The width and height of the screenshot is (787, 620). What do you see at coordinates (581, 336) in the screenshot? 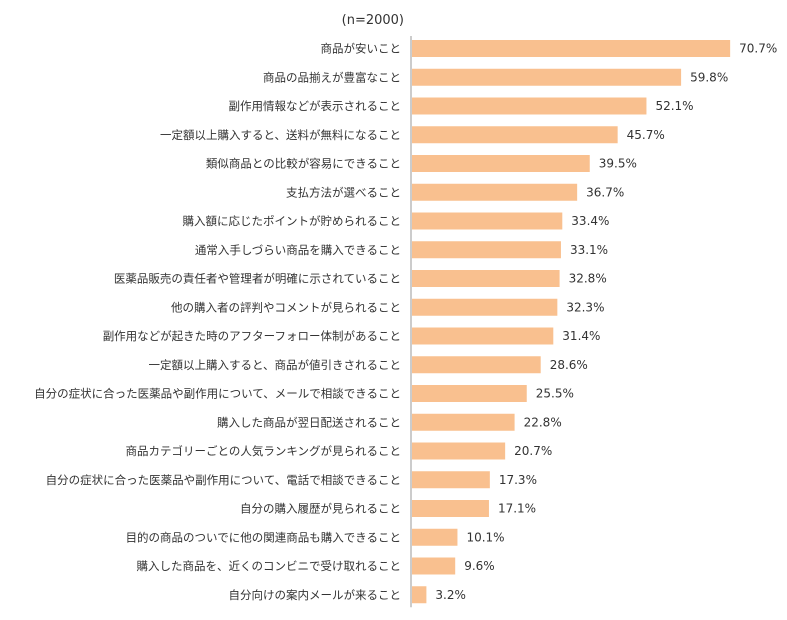
I see `value-label-11: 31.4%` at bounding box center [581, 336].